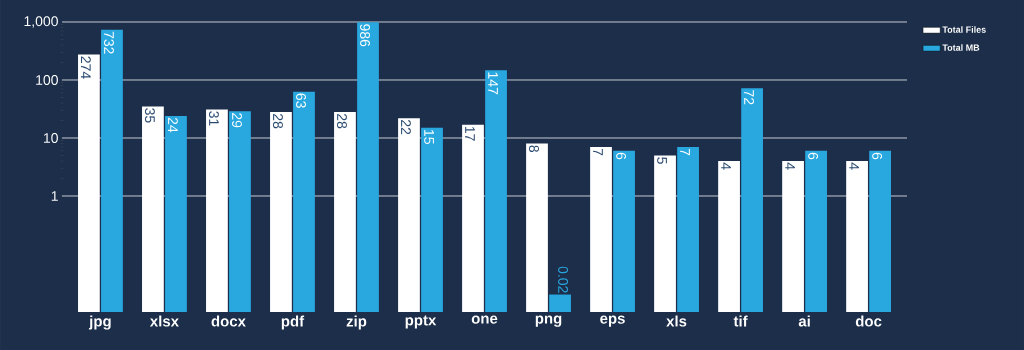 The image size is (1024, 350). I want to click on data-label: 8, so click(534, 148).